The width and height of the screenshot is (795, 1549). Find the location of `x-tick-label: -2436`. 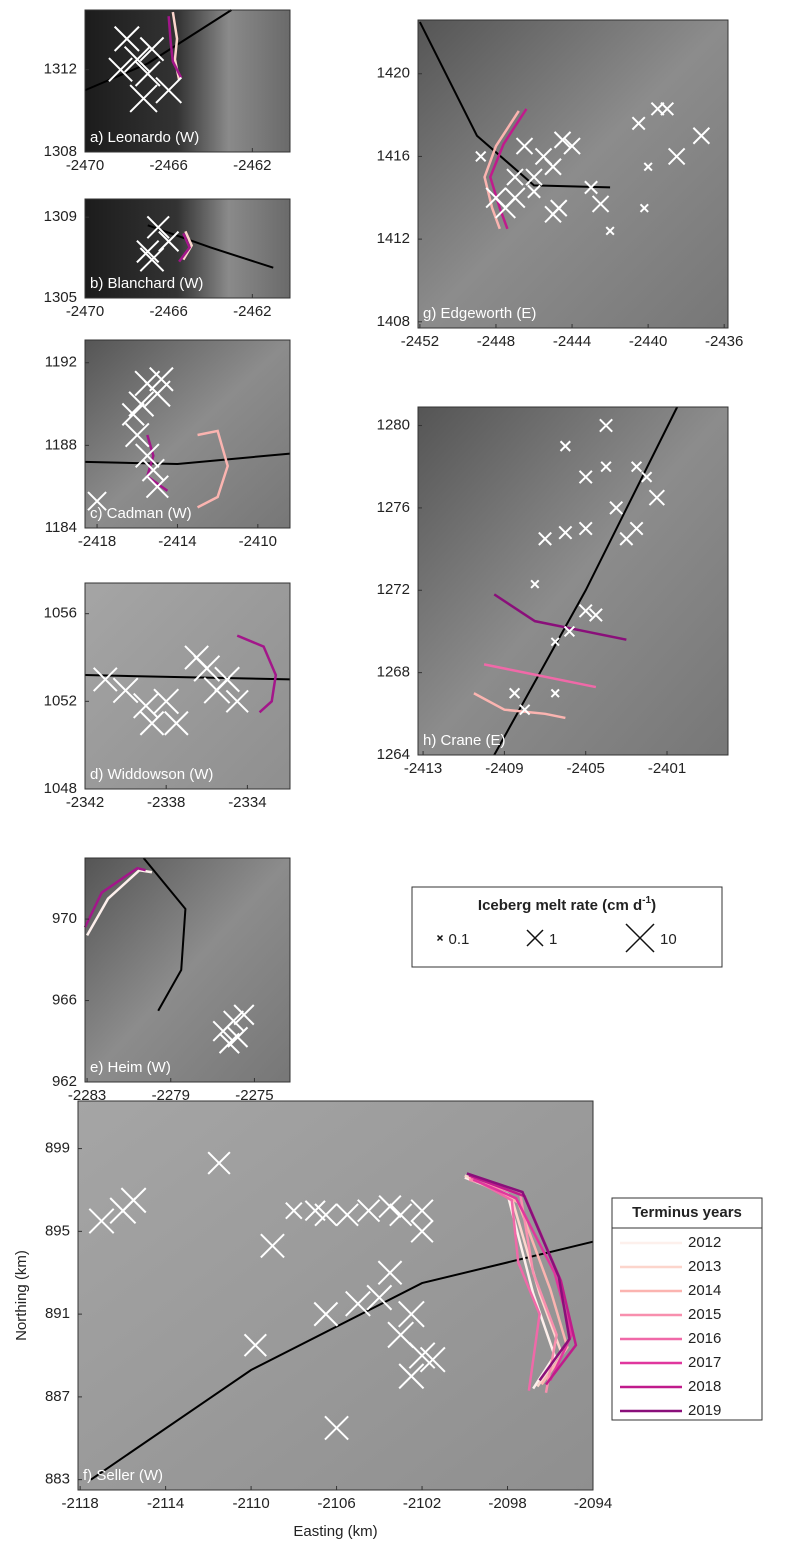

x-tick-label: -2436 is located at coordinates (724, 341).